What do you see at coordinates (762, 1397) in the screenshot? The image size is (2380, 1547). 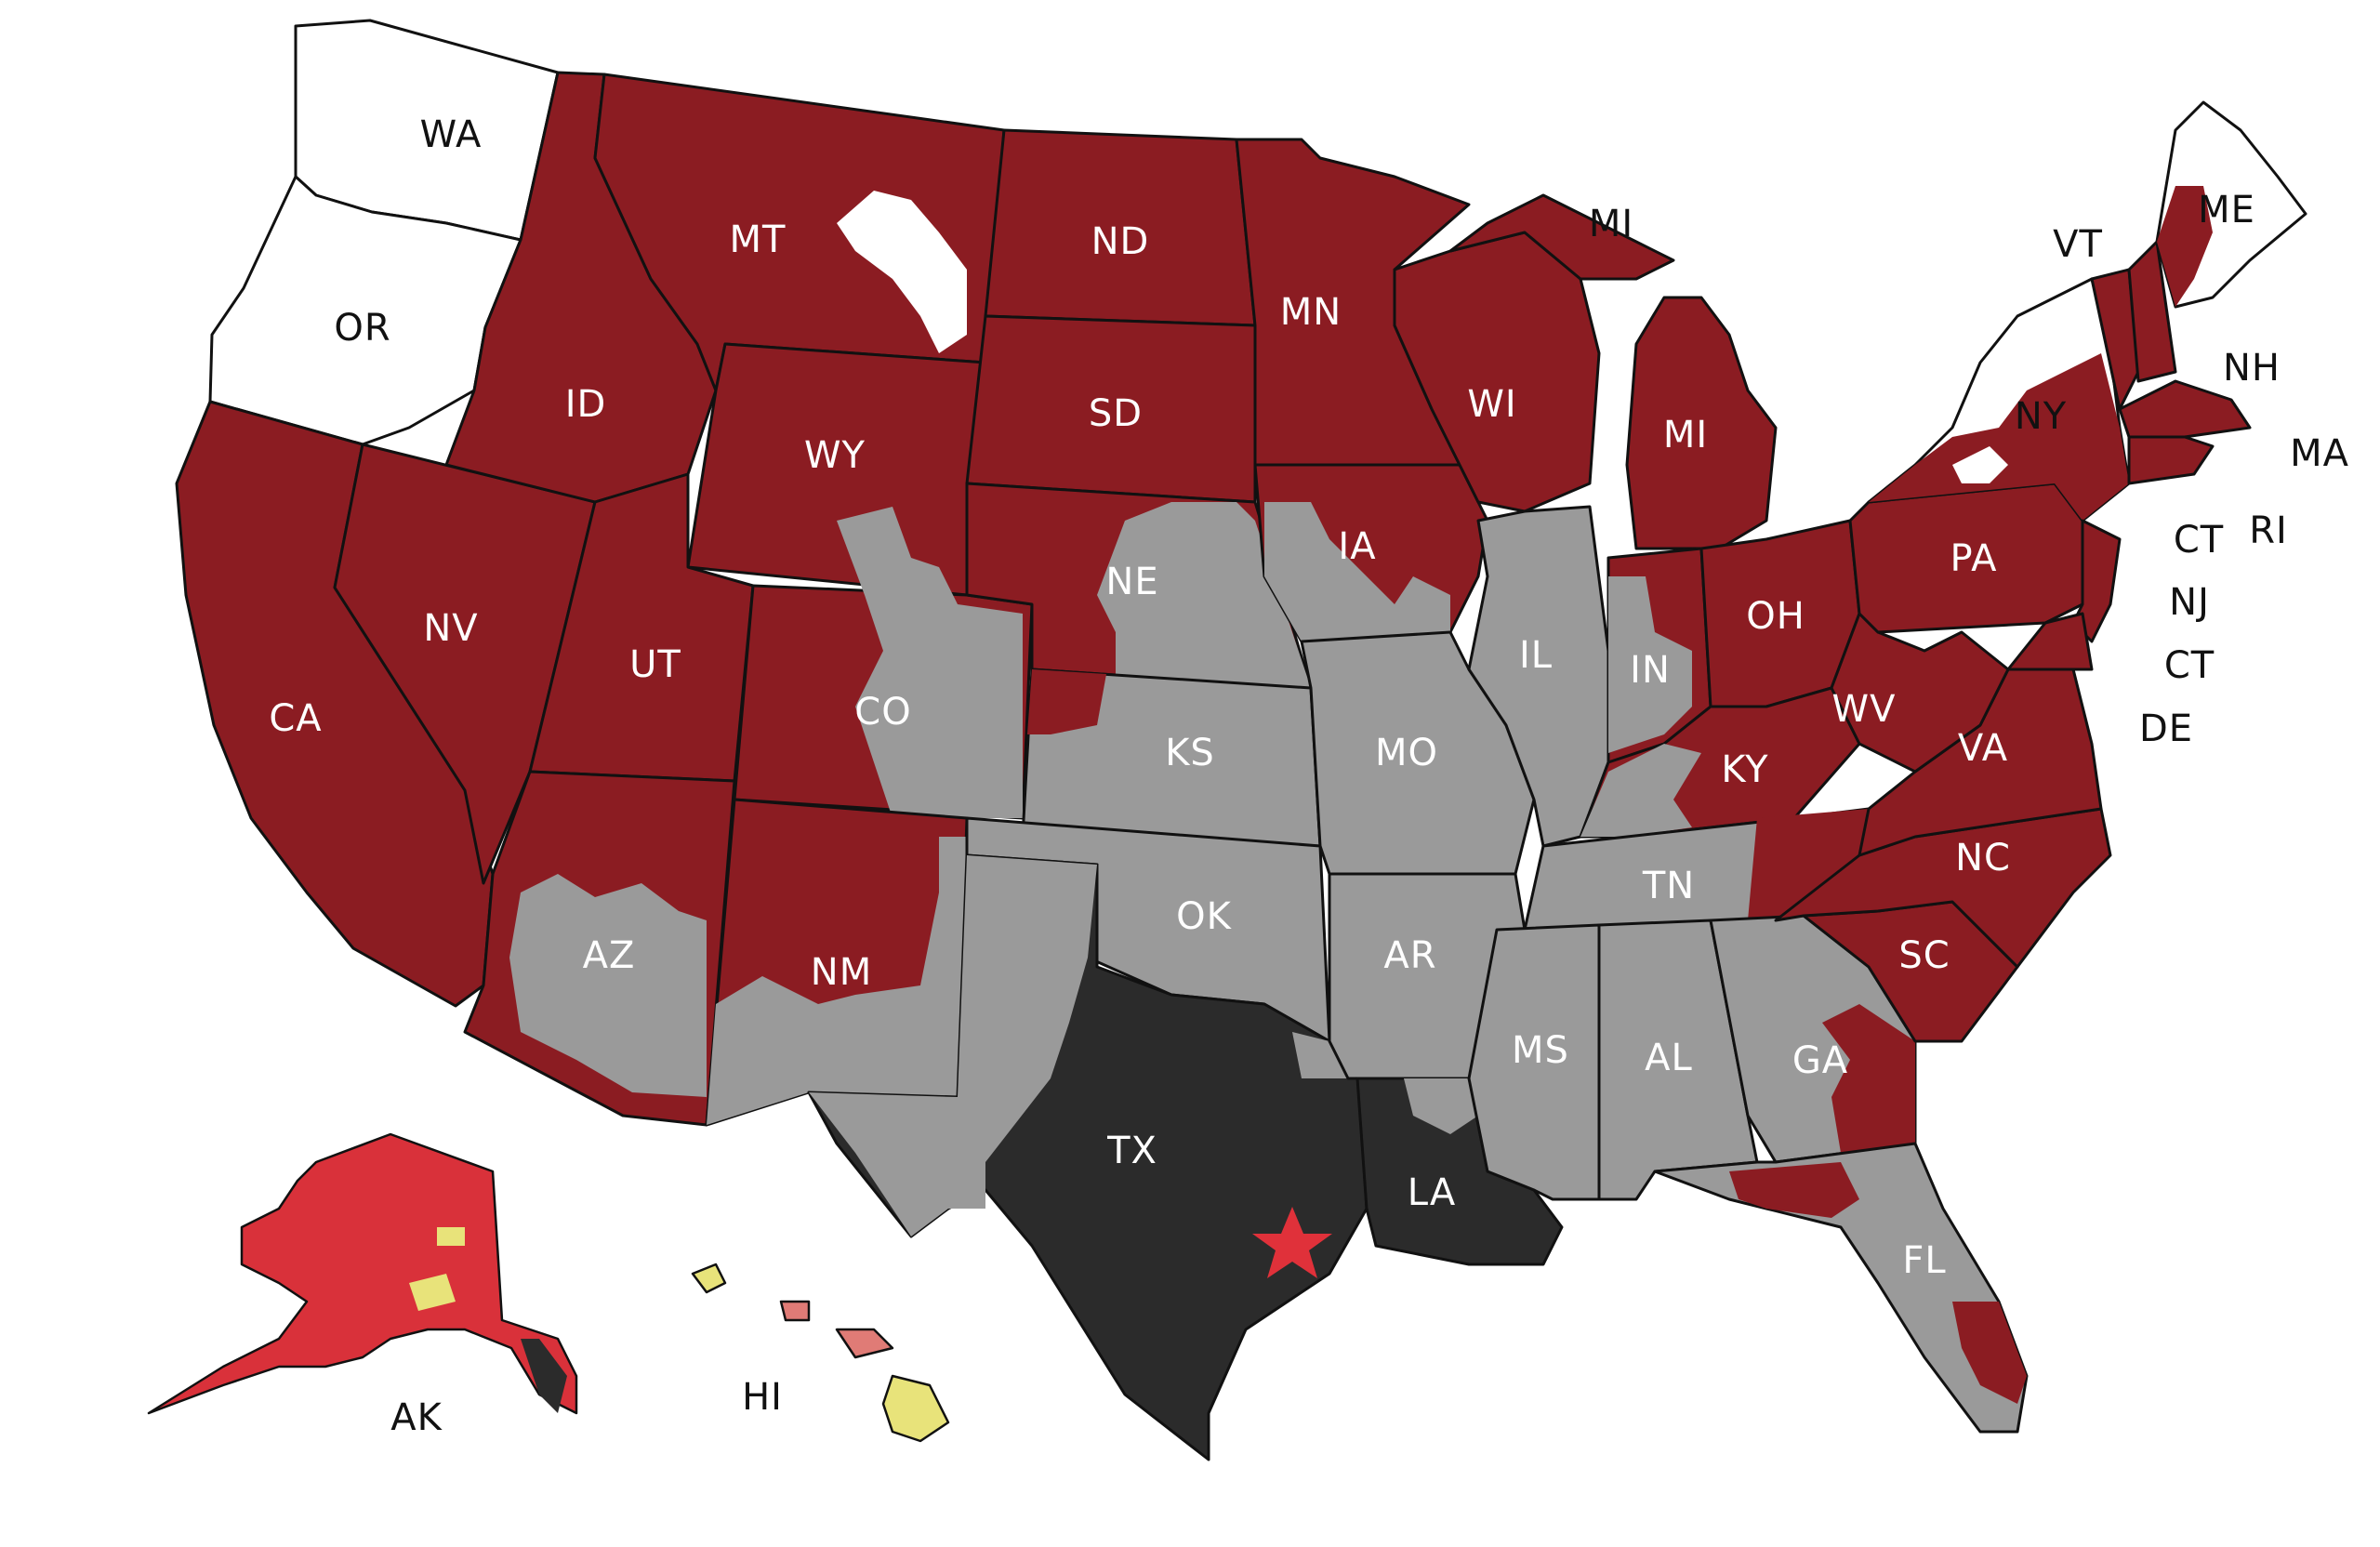 I see `label-hi: HI` at bounding box center [762, 1397].